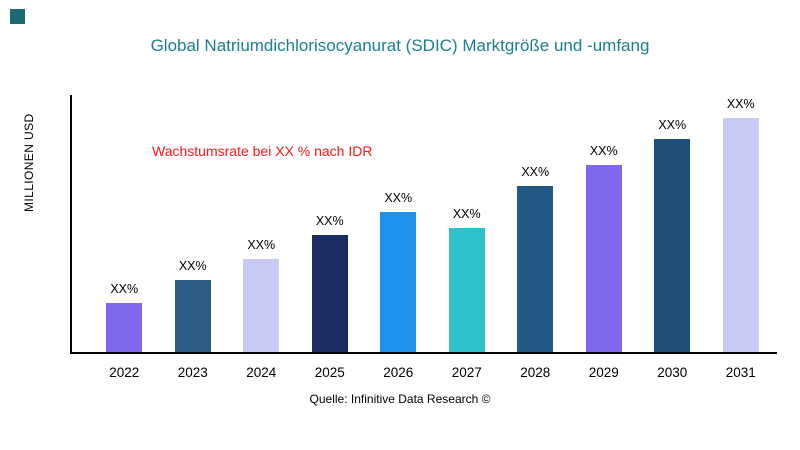 Image resolution: width=800 pixels, height=450 pixels. I want to click on bar-group-2027: XX% 2027, so click(467, 237).